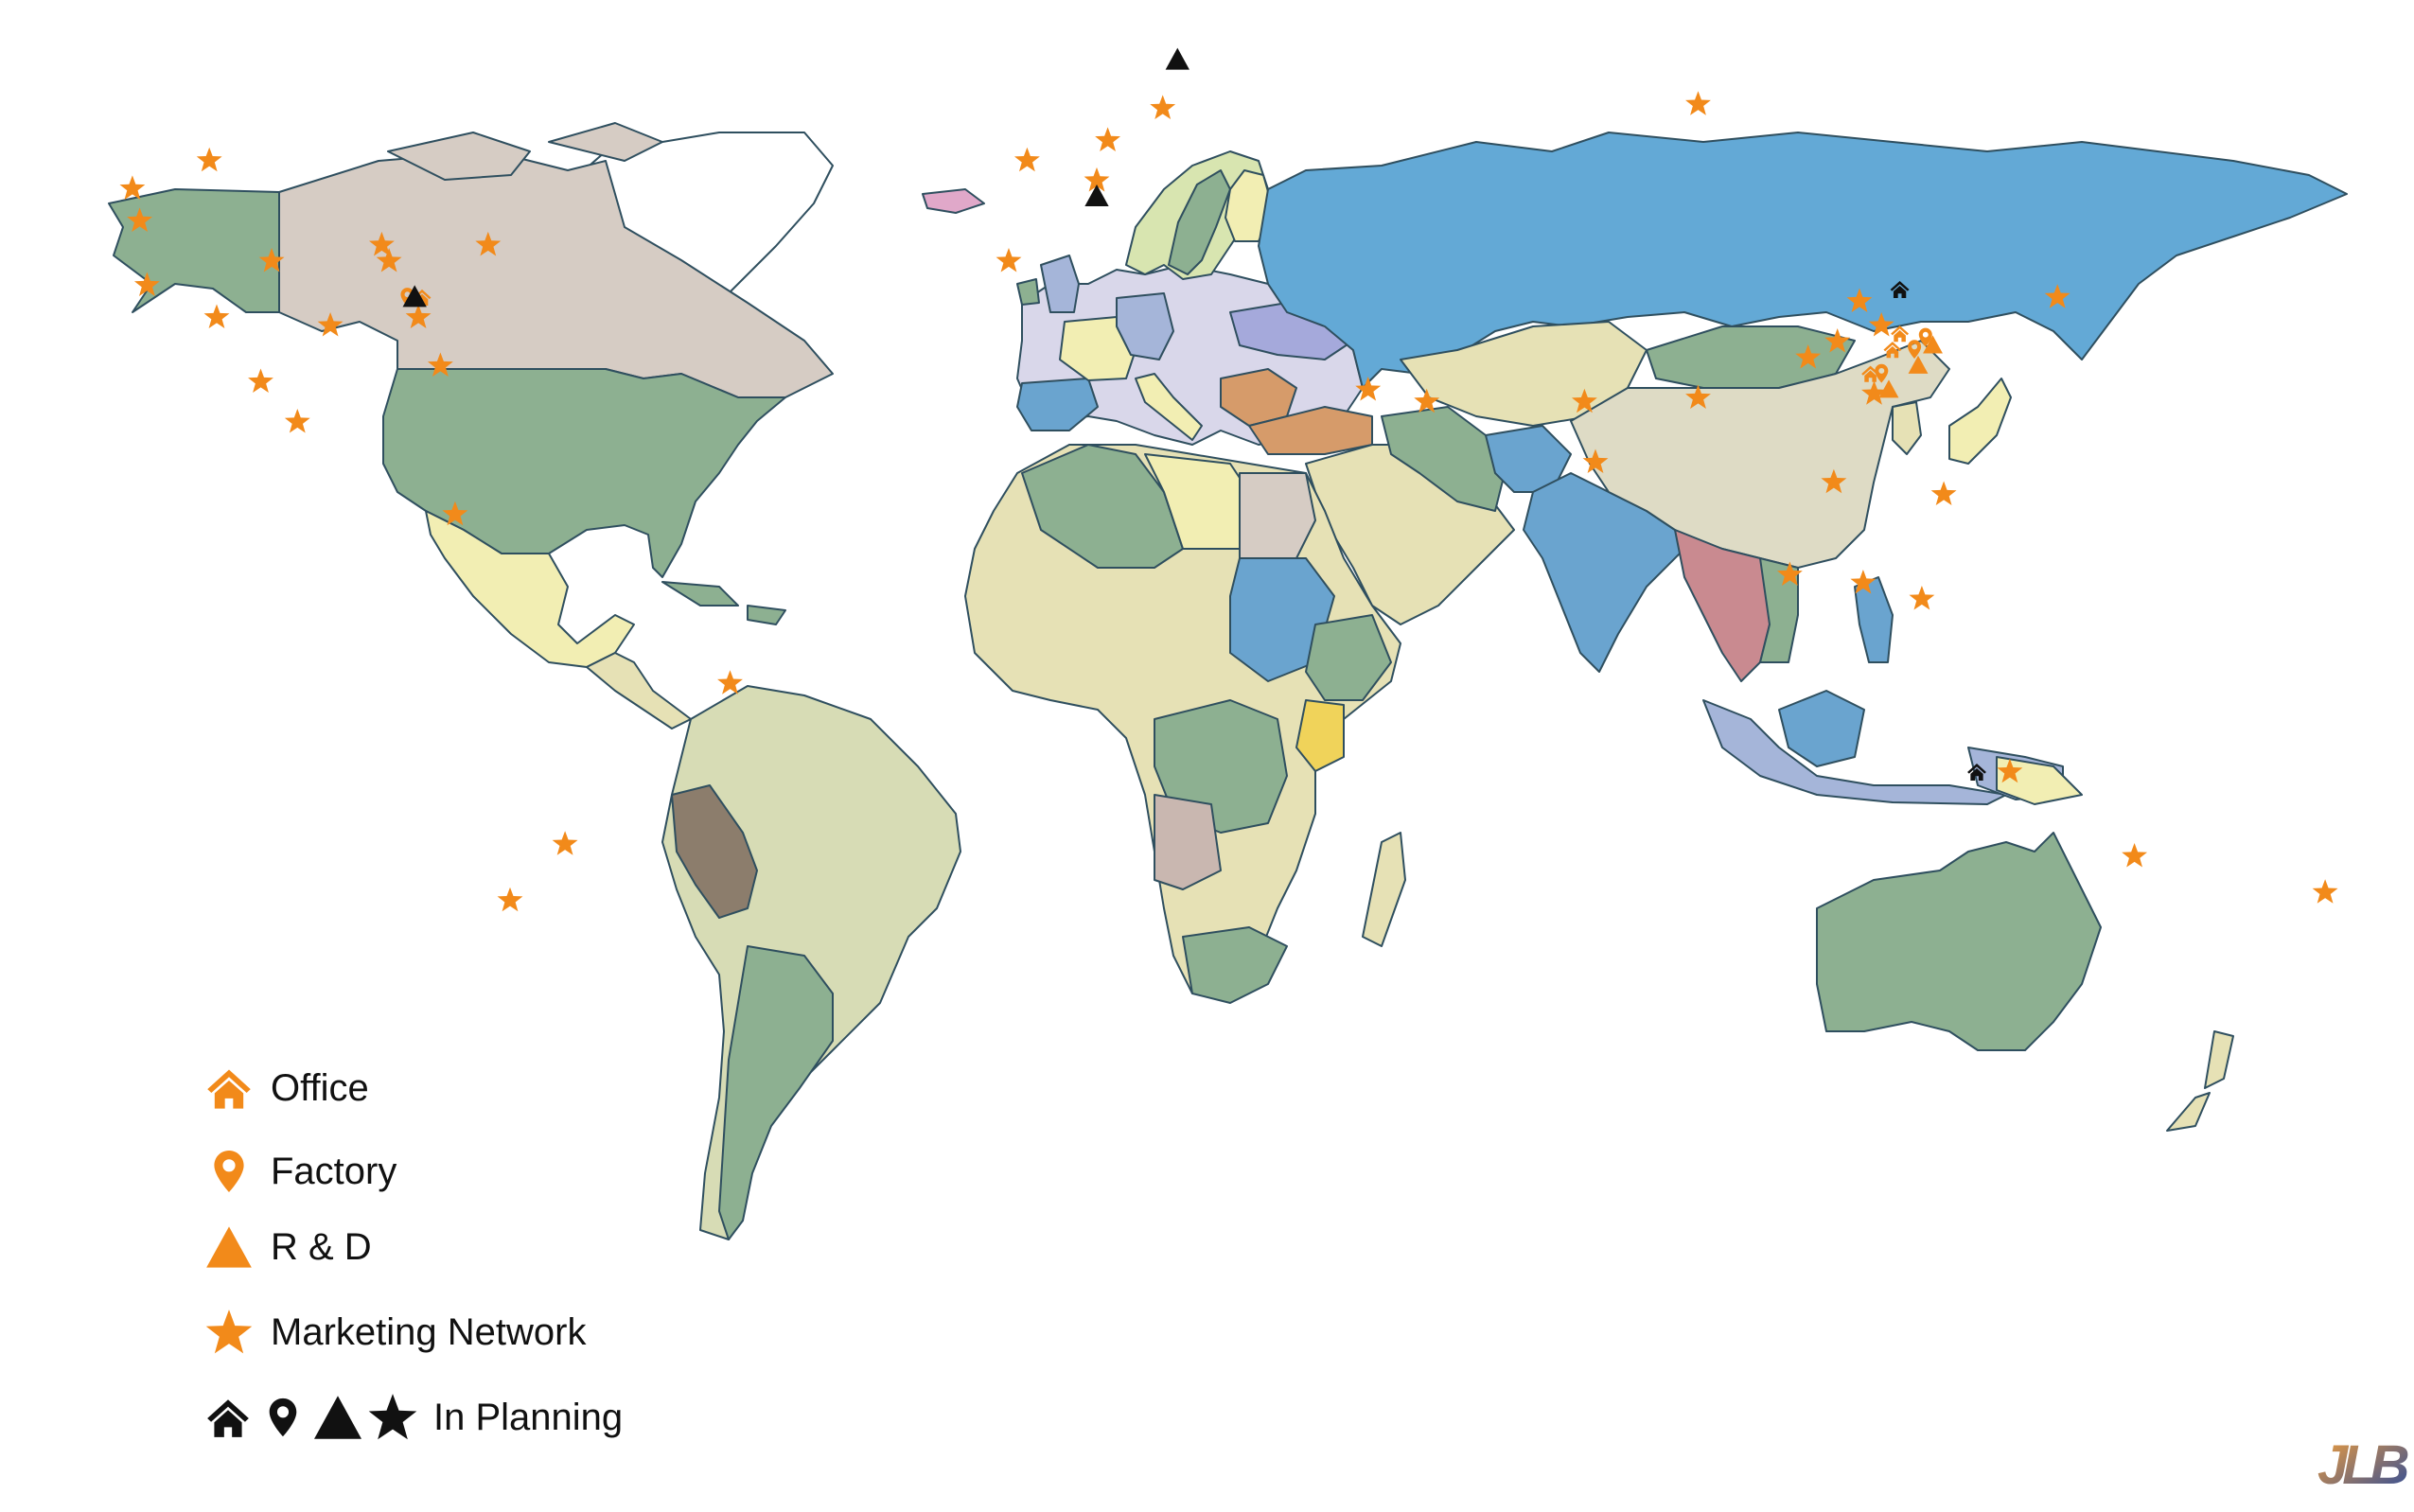  I want to click on legend-factory-label: Factory, so click(334, 1171).